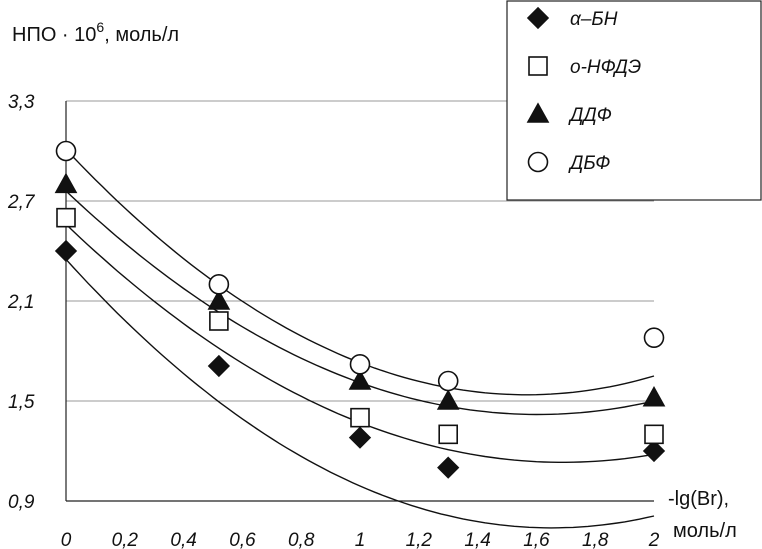  Describe the element at coordinates (538, 162) in the screenshot. I see `legend-marker-circle` at that location.